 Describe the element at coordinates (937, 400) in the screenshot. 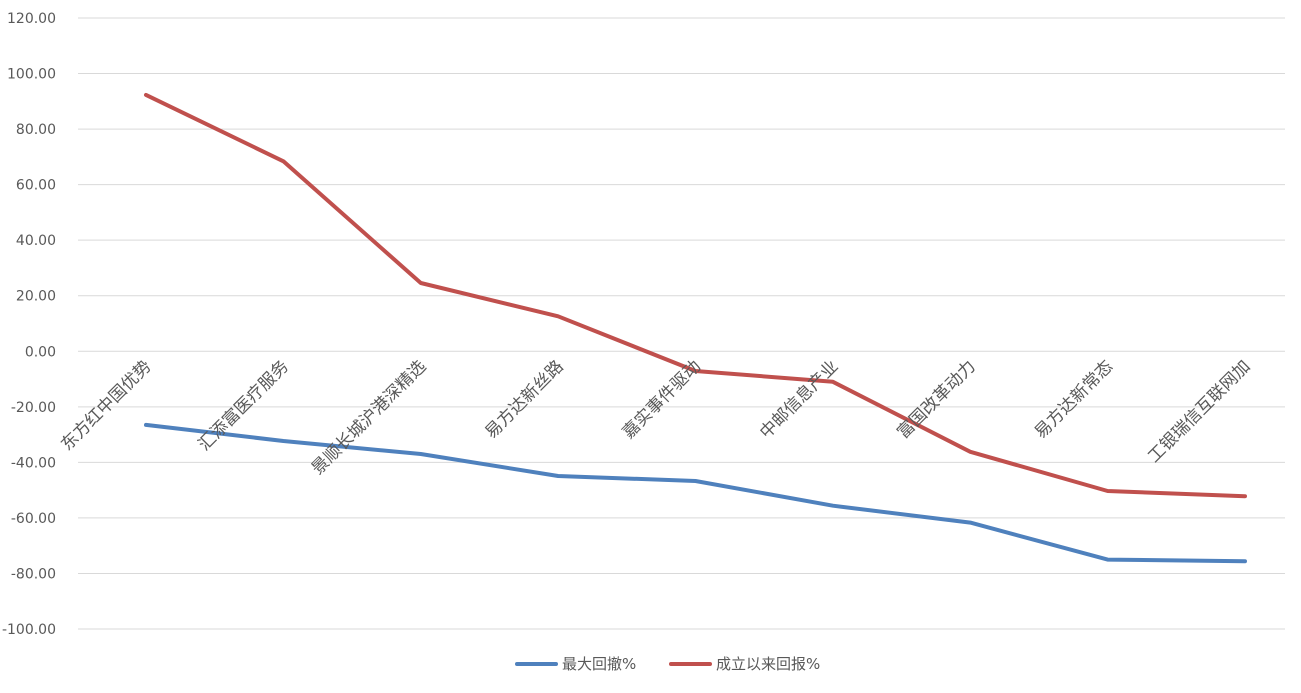

I see `x-category-label: 富国改革动力` at that location.